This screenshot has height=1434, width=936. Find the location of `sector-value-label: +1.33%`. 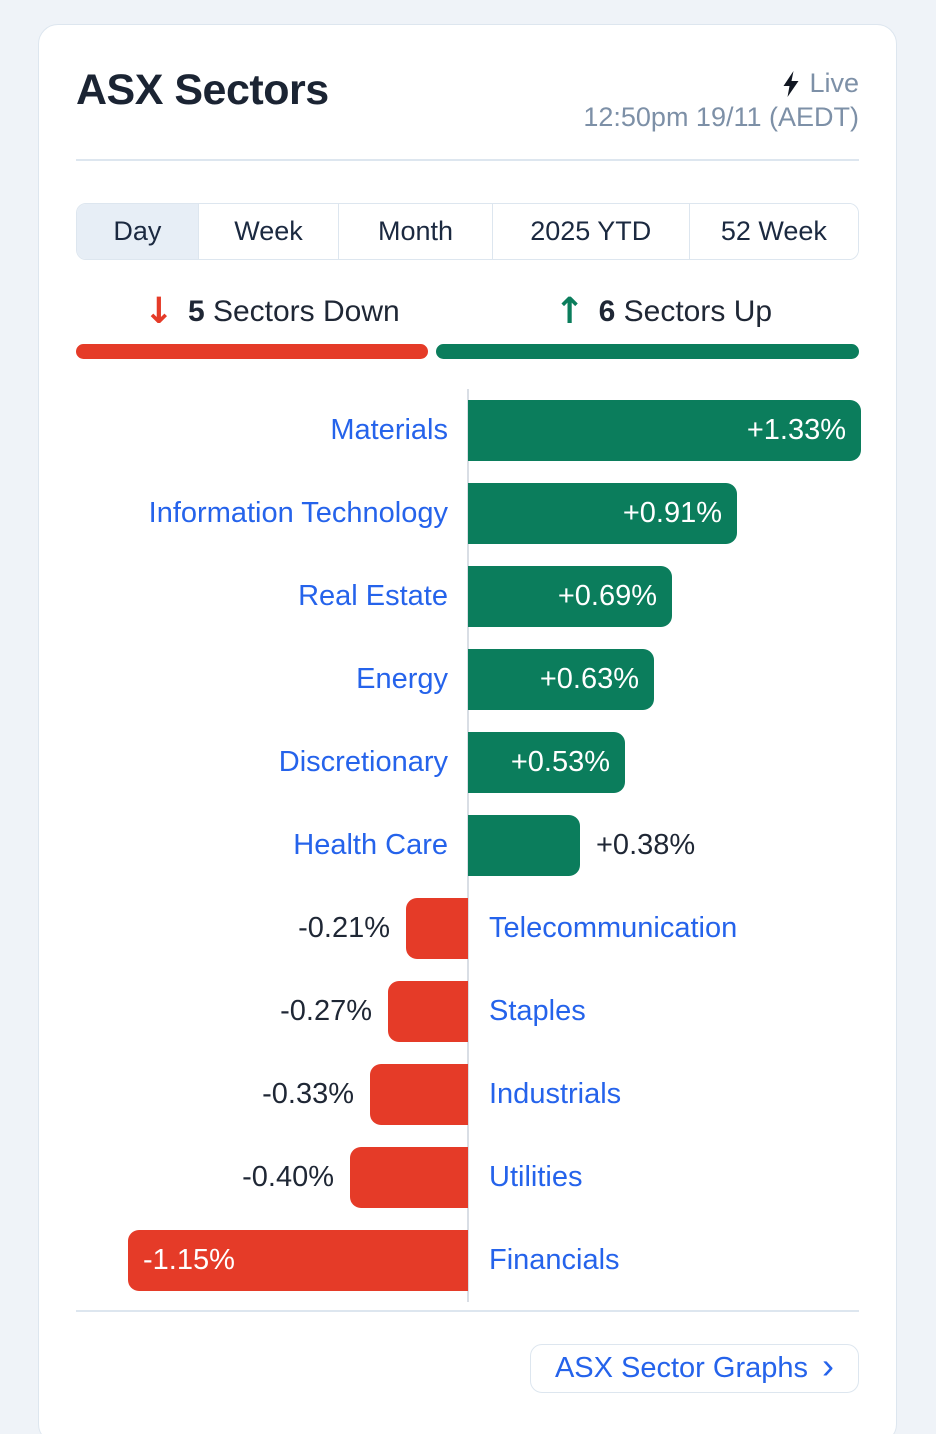

sector-value-label: +1.33% is located at coordinates (796, 429).